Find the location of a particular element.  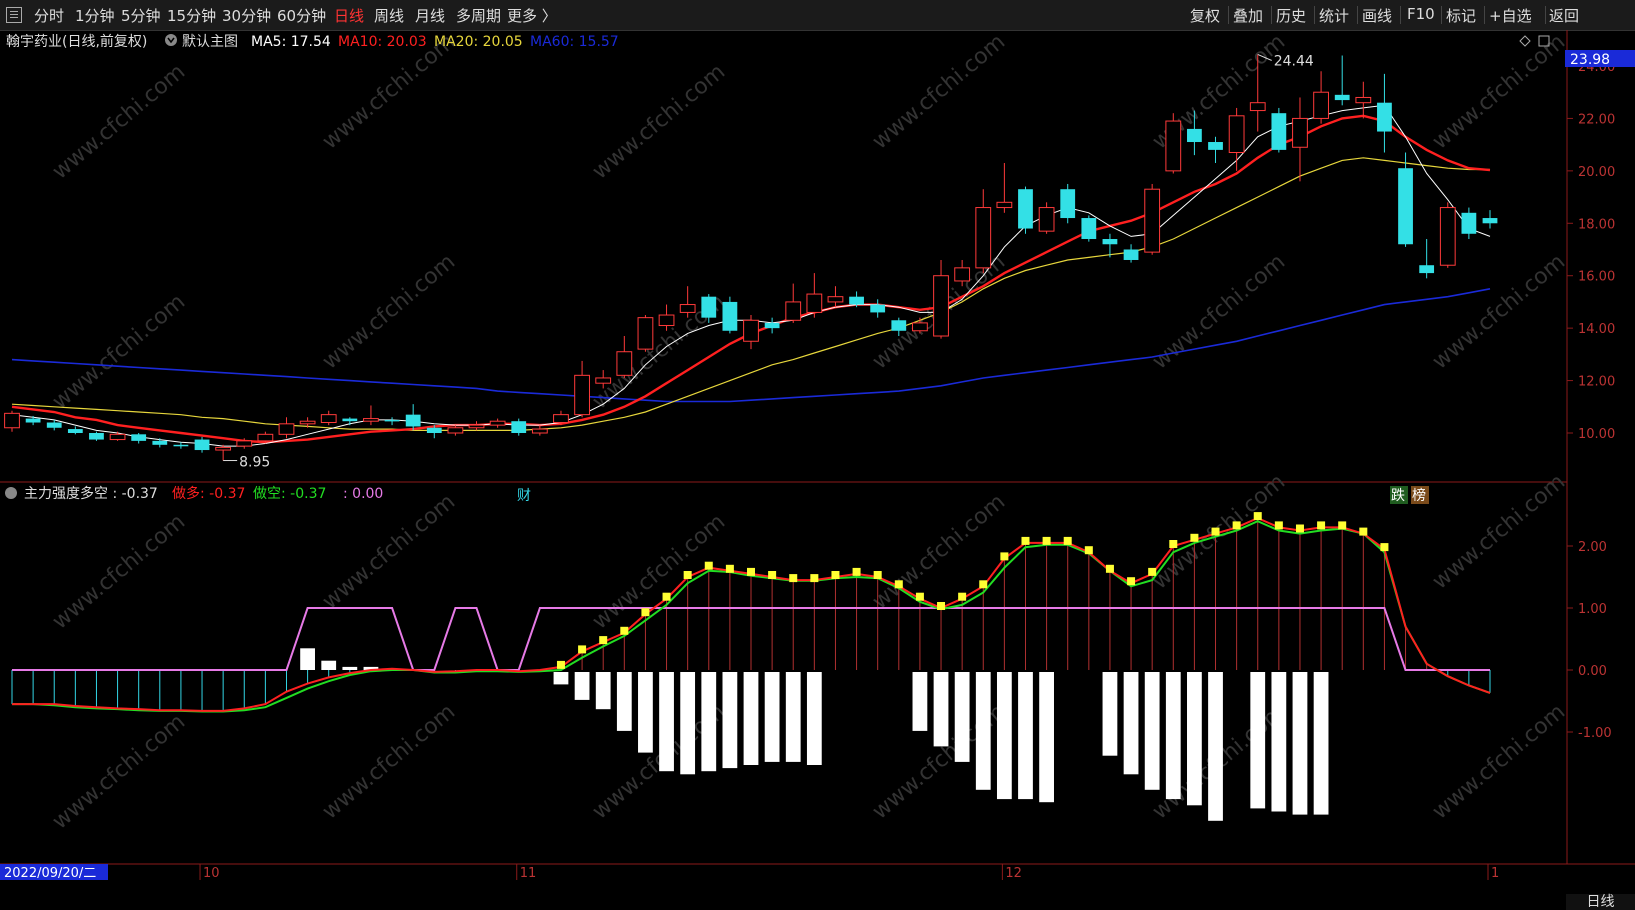

price-tick-label: 10.00 is located at coordinates (1596, 434).